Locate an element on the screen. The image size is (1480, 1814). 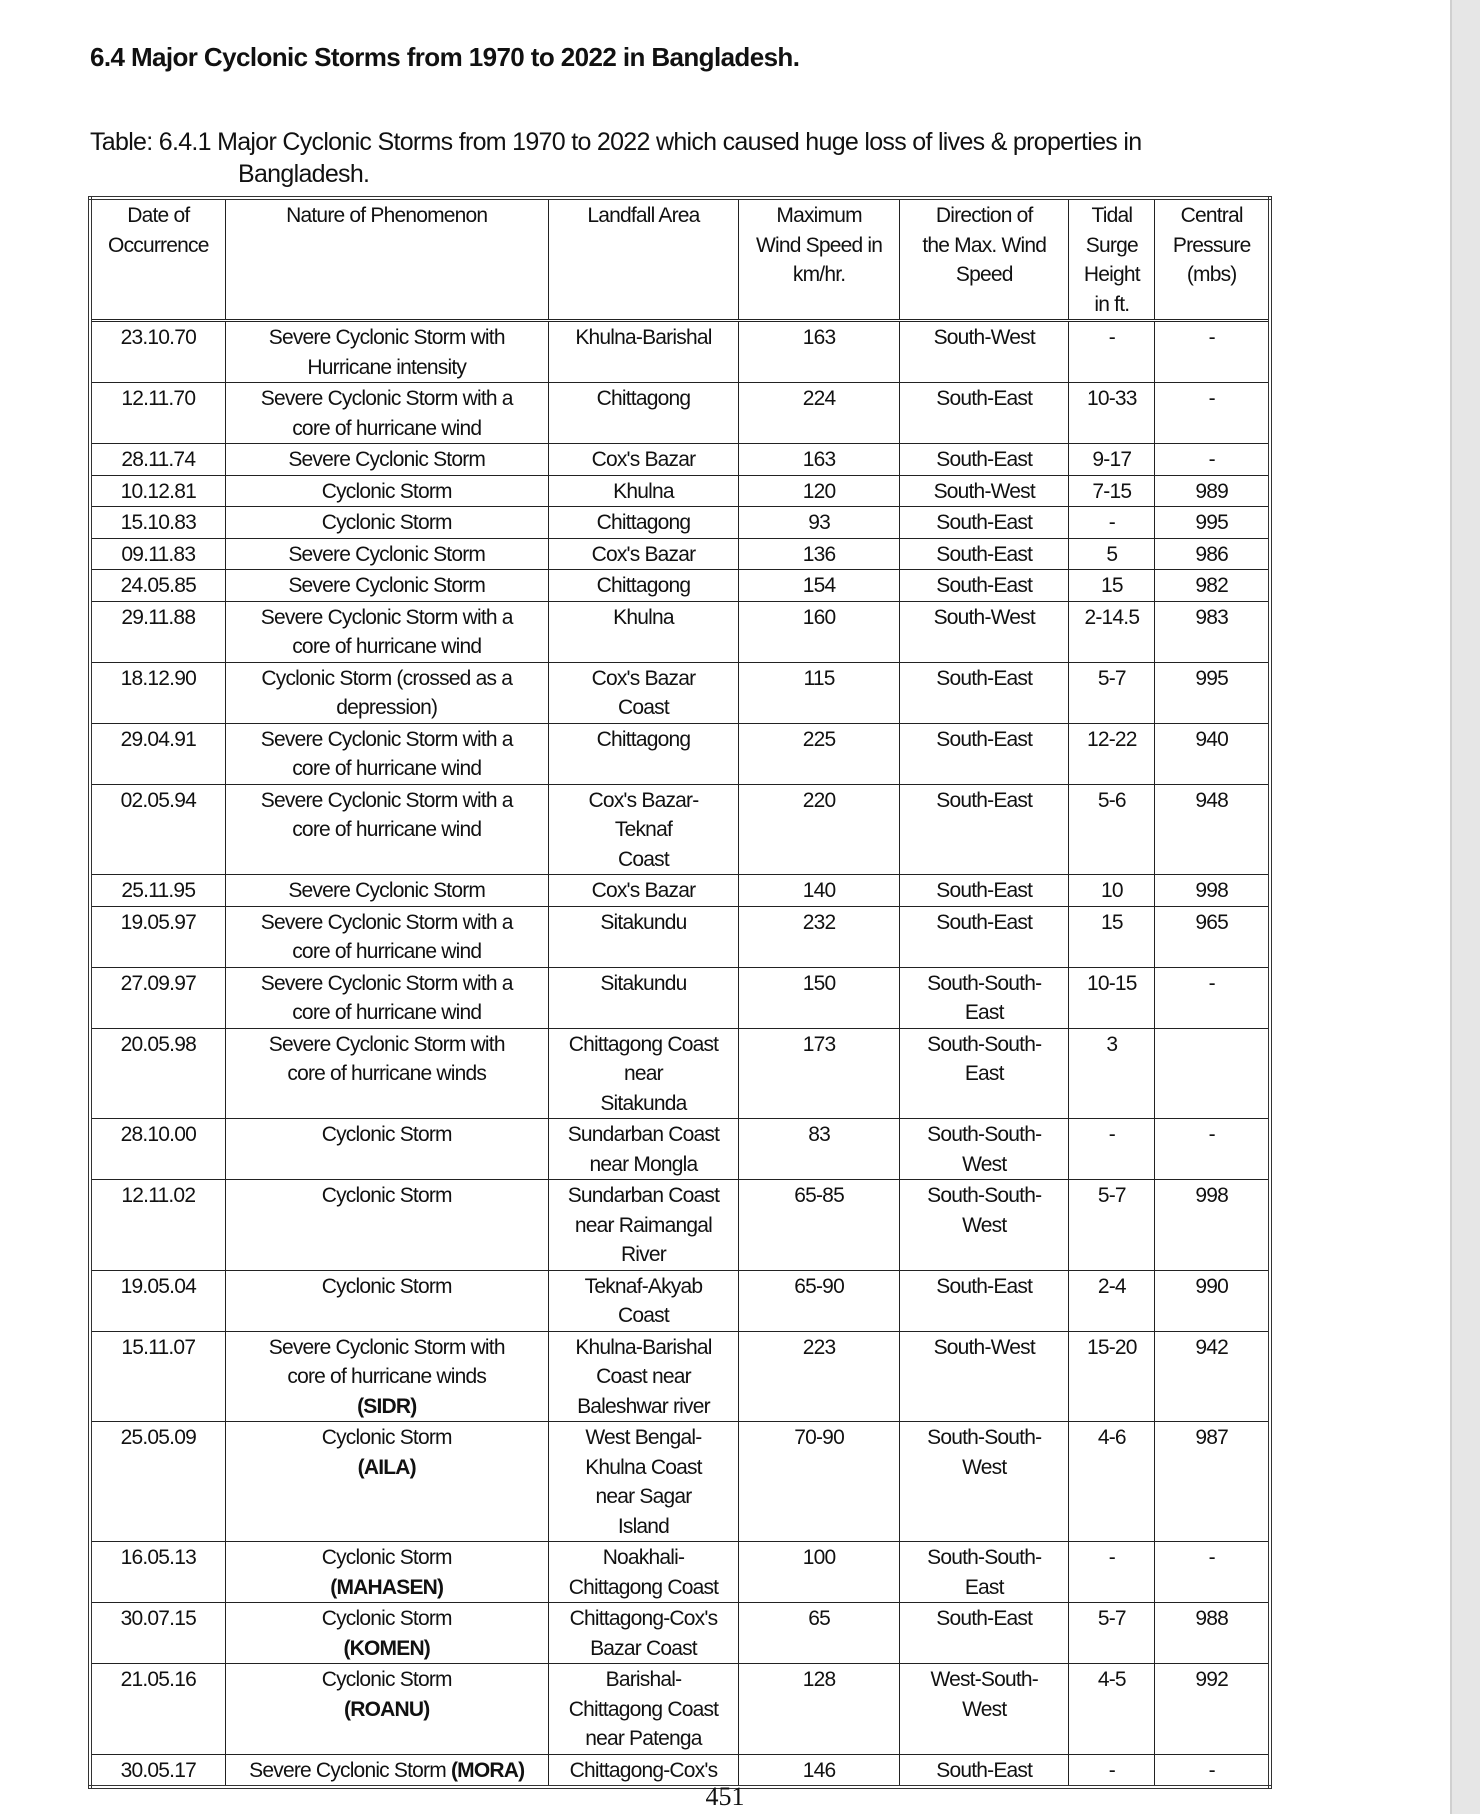
date-cell: 15.10.83 is located at coordinates (157, 522).